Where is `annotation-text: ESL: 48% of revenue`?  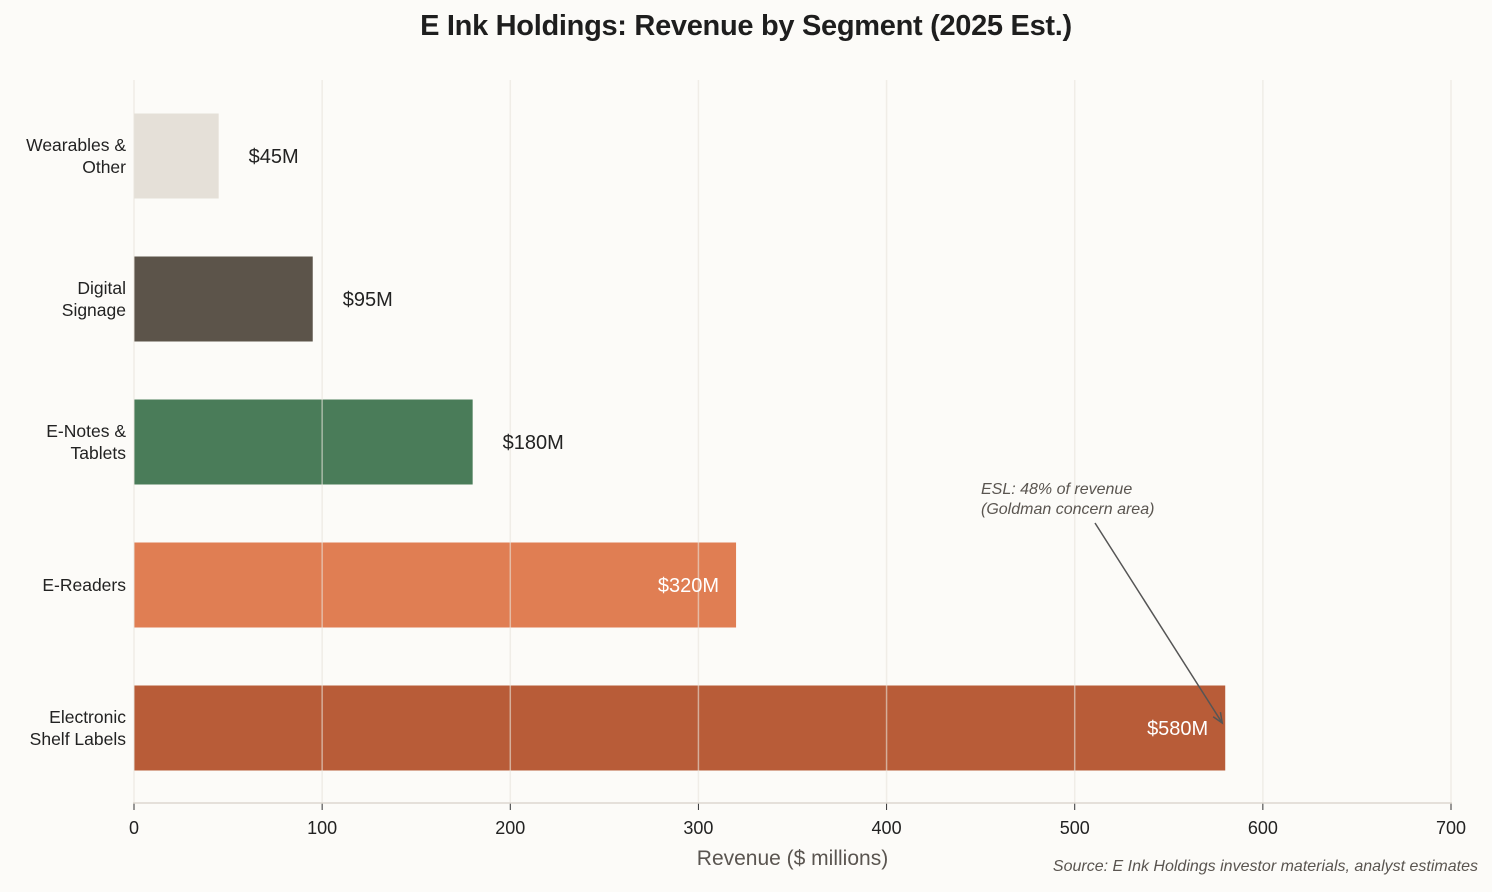
annotation-text: ESL: 48% of revenue is located at coordinates (1056, 489).